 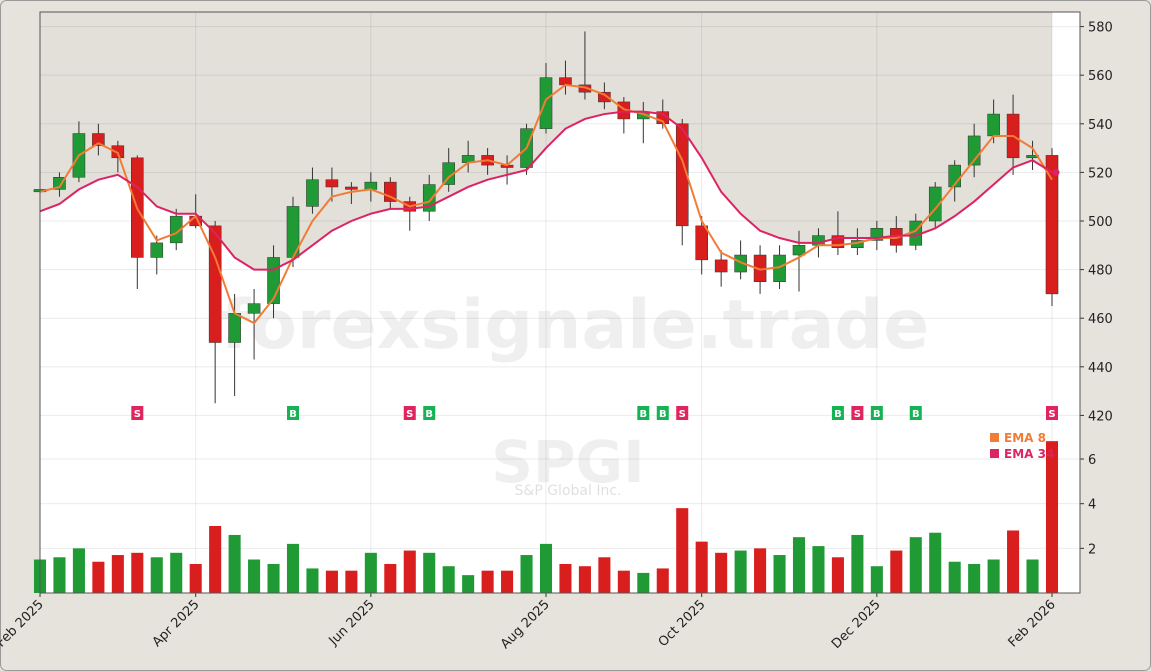 I want to click on y2-tick-label: 4, so click(x=1092, y=505).